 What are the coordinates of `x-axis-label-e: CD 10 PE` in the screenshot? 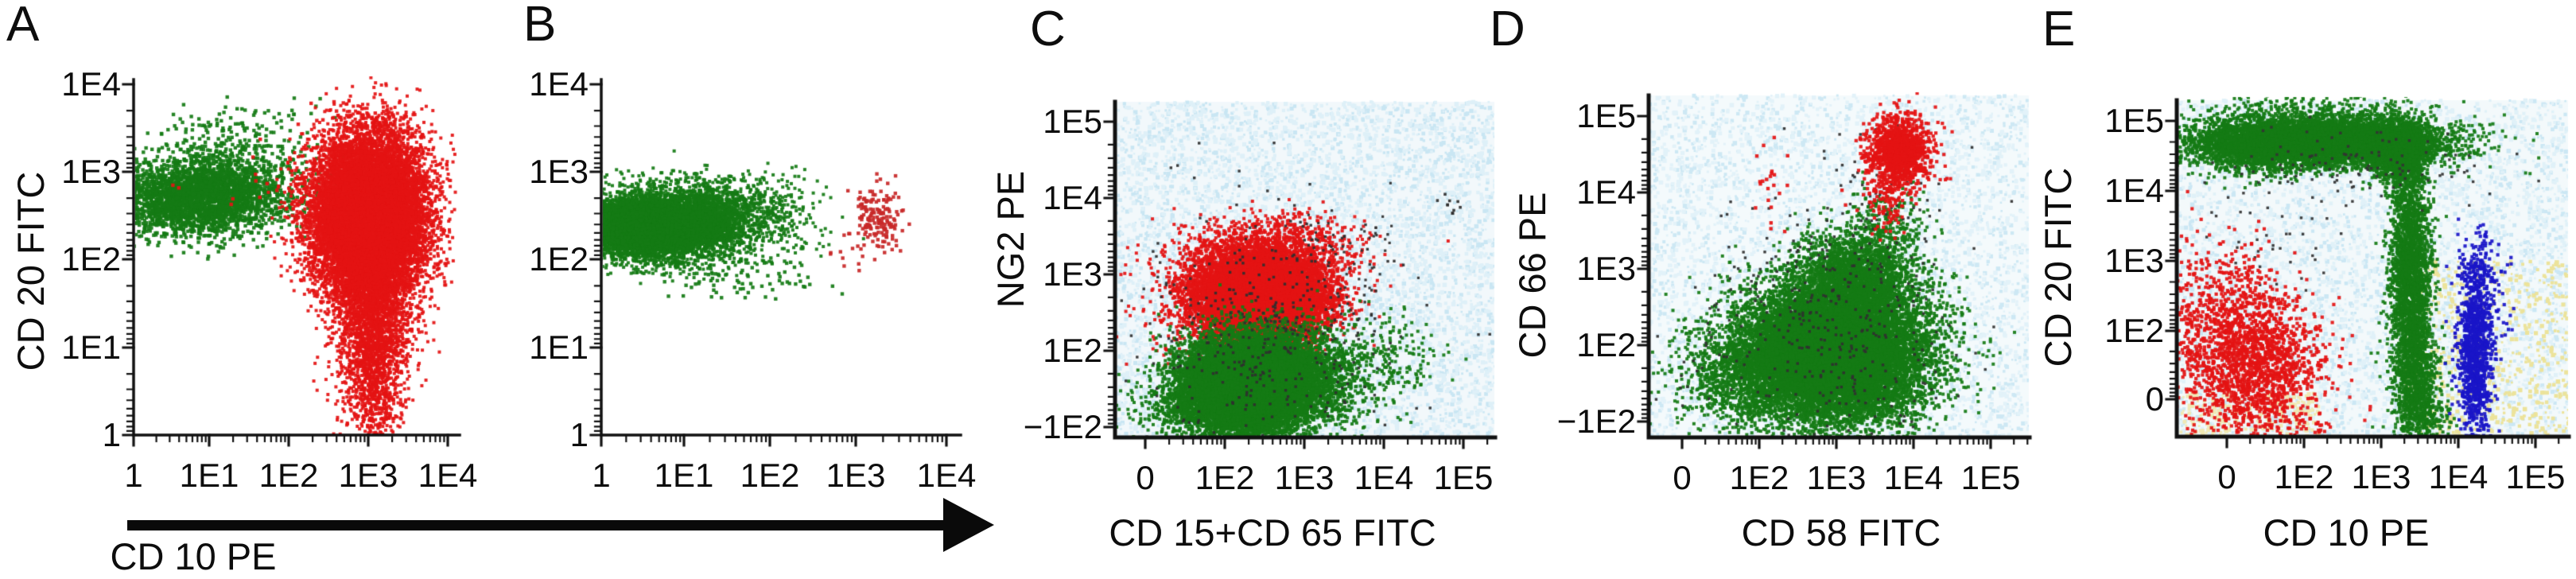 It's located at (2346, 532).